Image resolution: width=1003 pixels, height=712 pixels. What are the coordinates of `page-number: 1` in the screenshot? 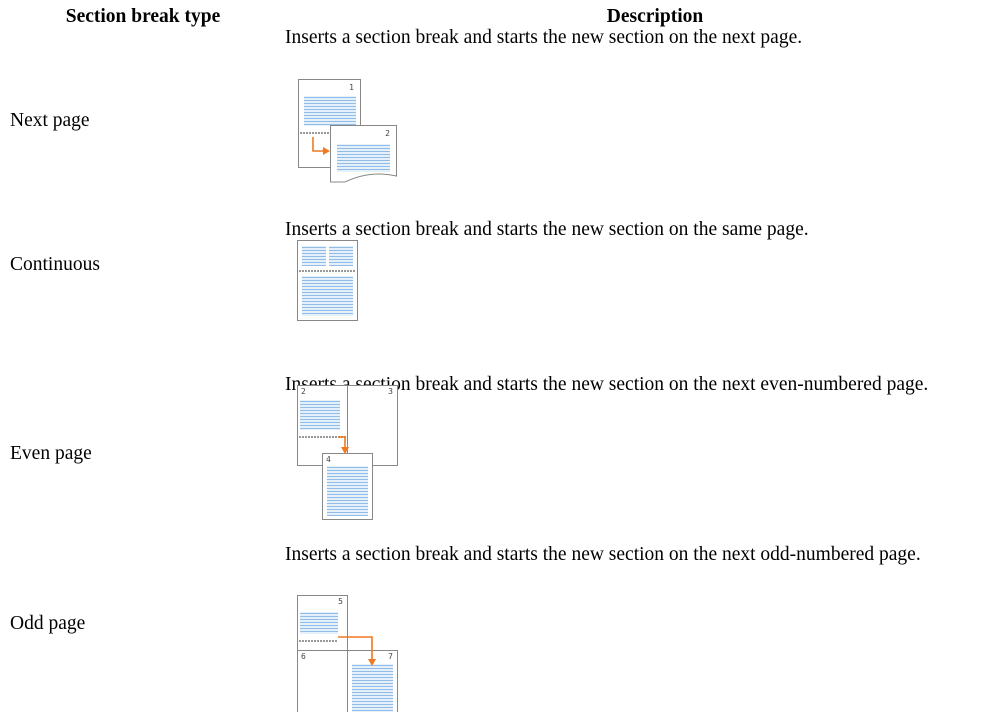 It's located at (351, 87).